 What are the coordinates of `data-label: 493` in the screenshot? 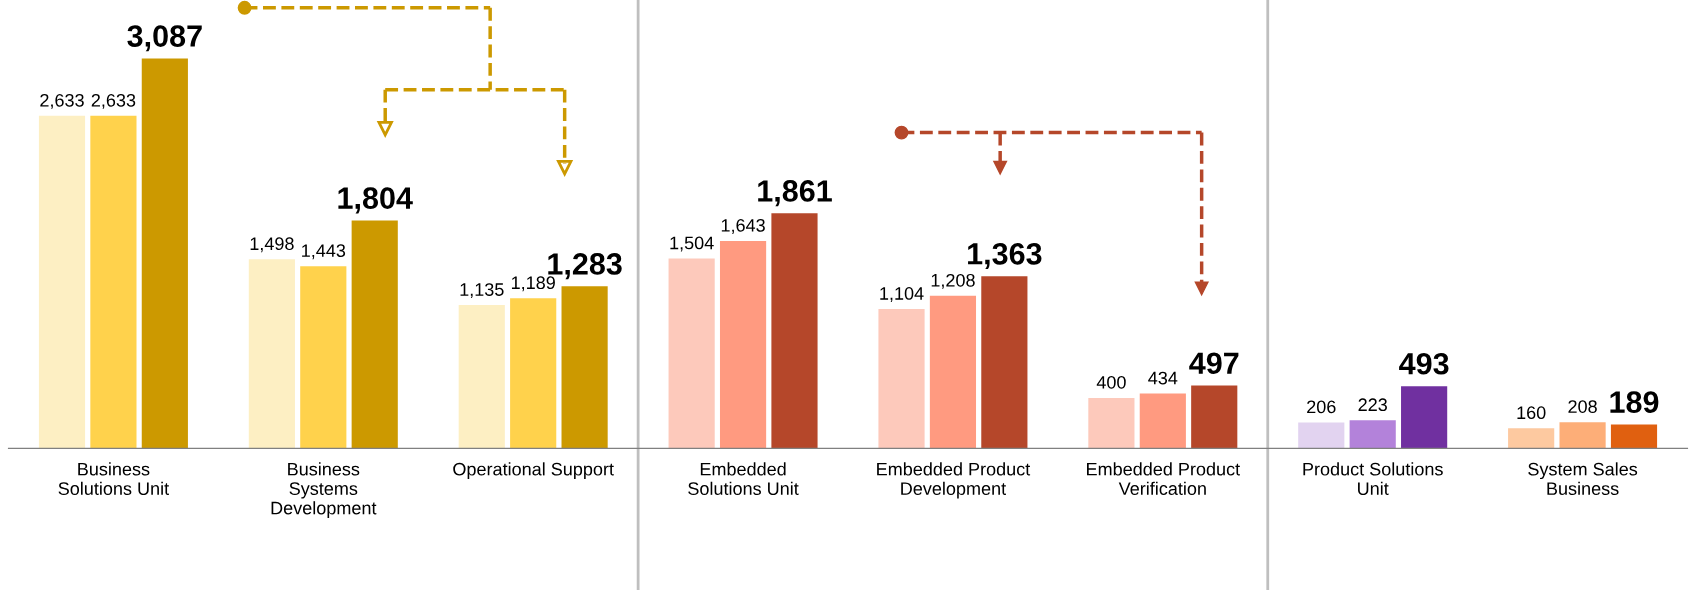 It's located at (1424, 363).